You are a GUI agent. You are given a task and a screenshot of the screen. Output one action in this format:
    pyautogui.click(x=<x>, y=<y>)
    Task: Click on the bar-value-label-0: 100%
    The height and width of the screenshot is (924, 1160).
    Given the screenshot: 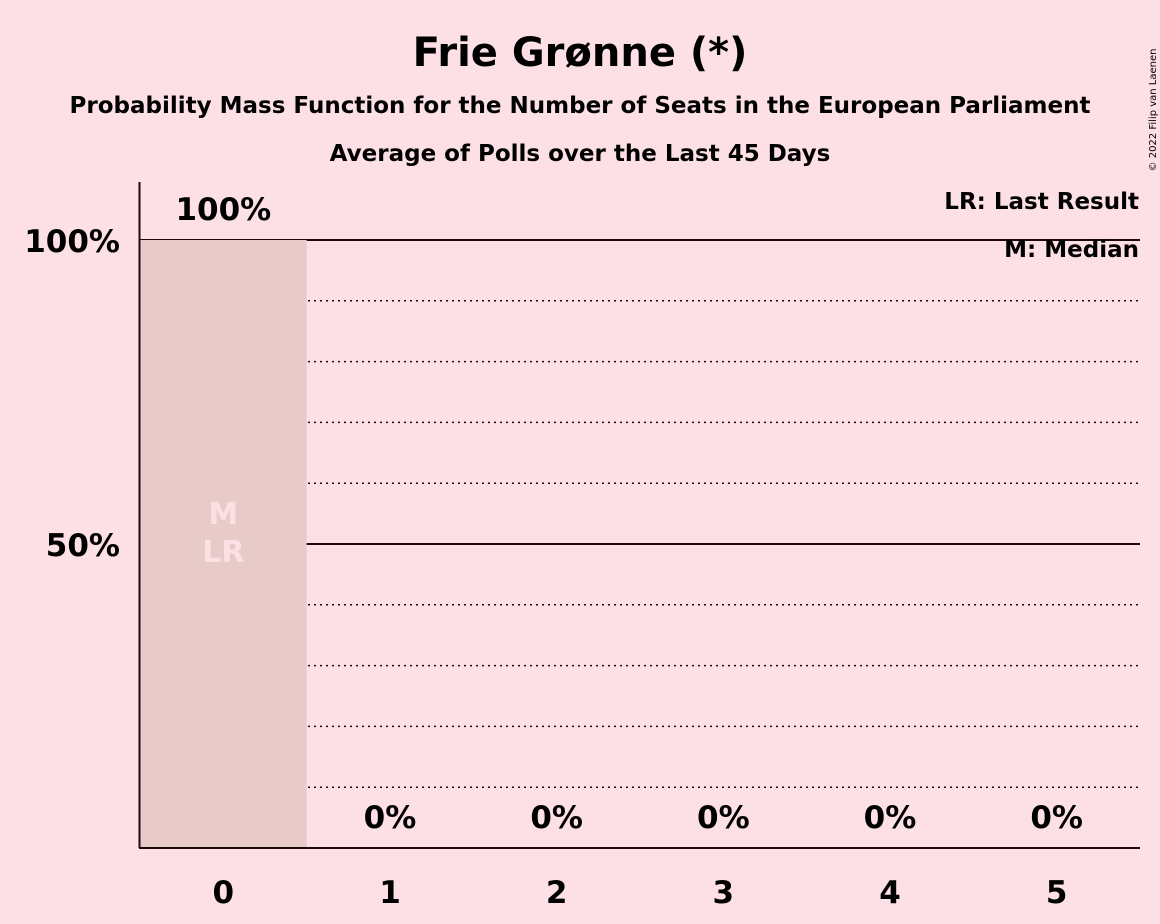 What is the action you would take?
    pyautogui.click(x=223, y=210)
    